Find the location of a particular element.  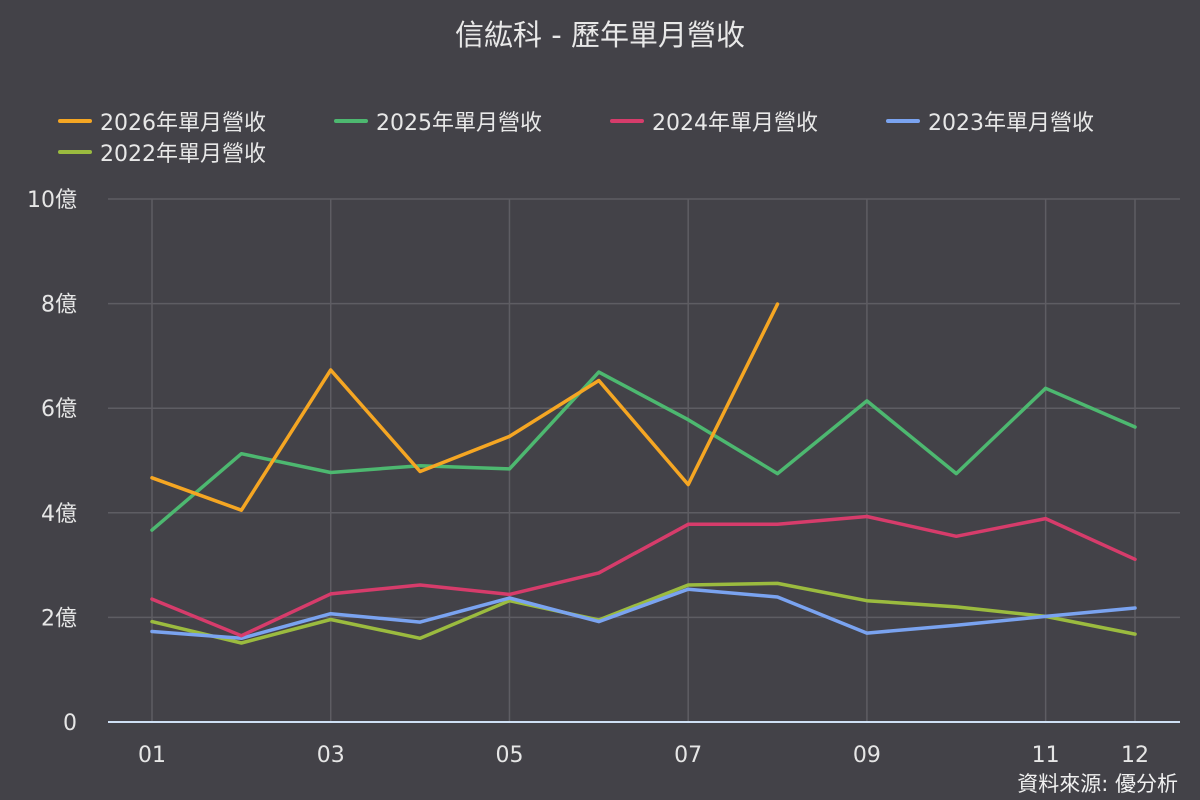

x-tick-label: 03 is located at coordinates (331, 755).